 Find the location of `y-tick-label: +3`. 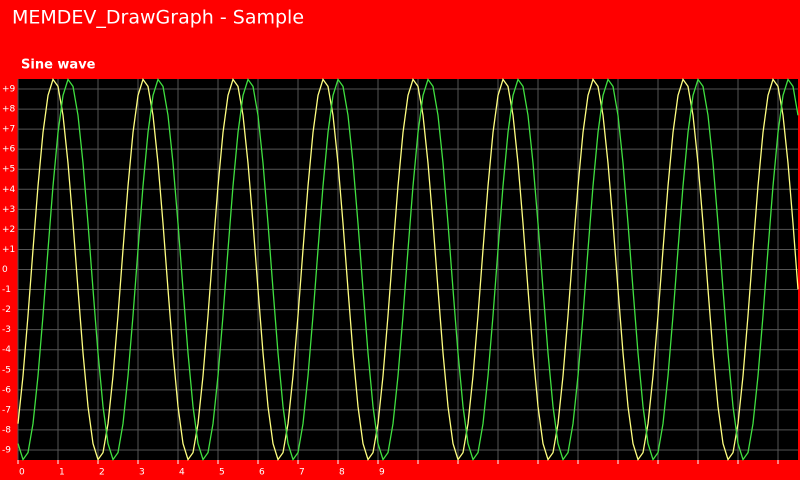

y-tick-label: +3 is located at coordinates (8, 210).